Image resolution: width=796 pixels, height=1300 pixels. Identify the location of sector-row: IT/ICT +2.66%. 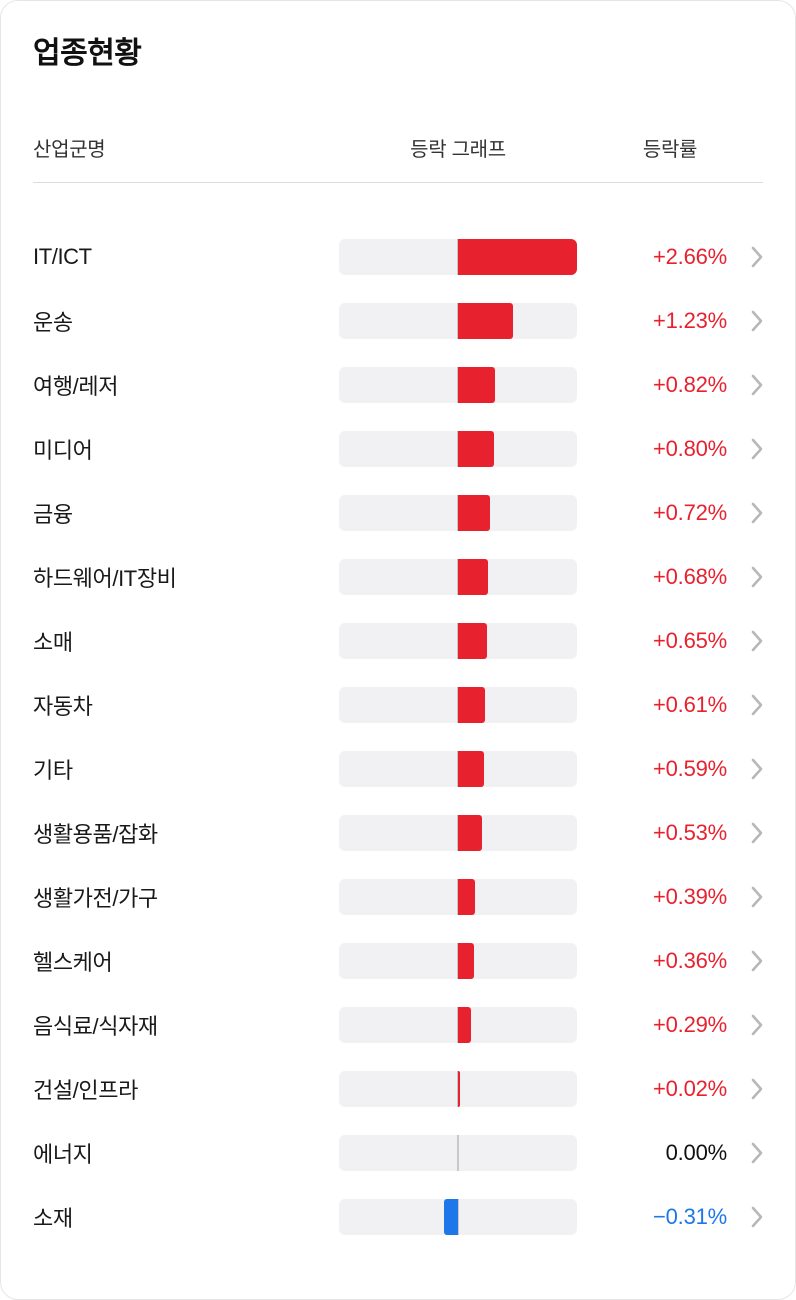
(398, 257).